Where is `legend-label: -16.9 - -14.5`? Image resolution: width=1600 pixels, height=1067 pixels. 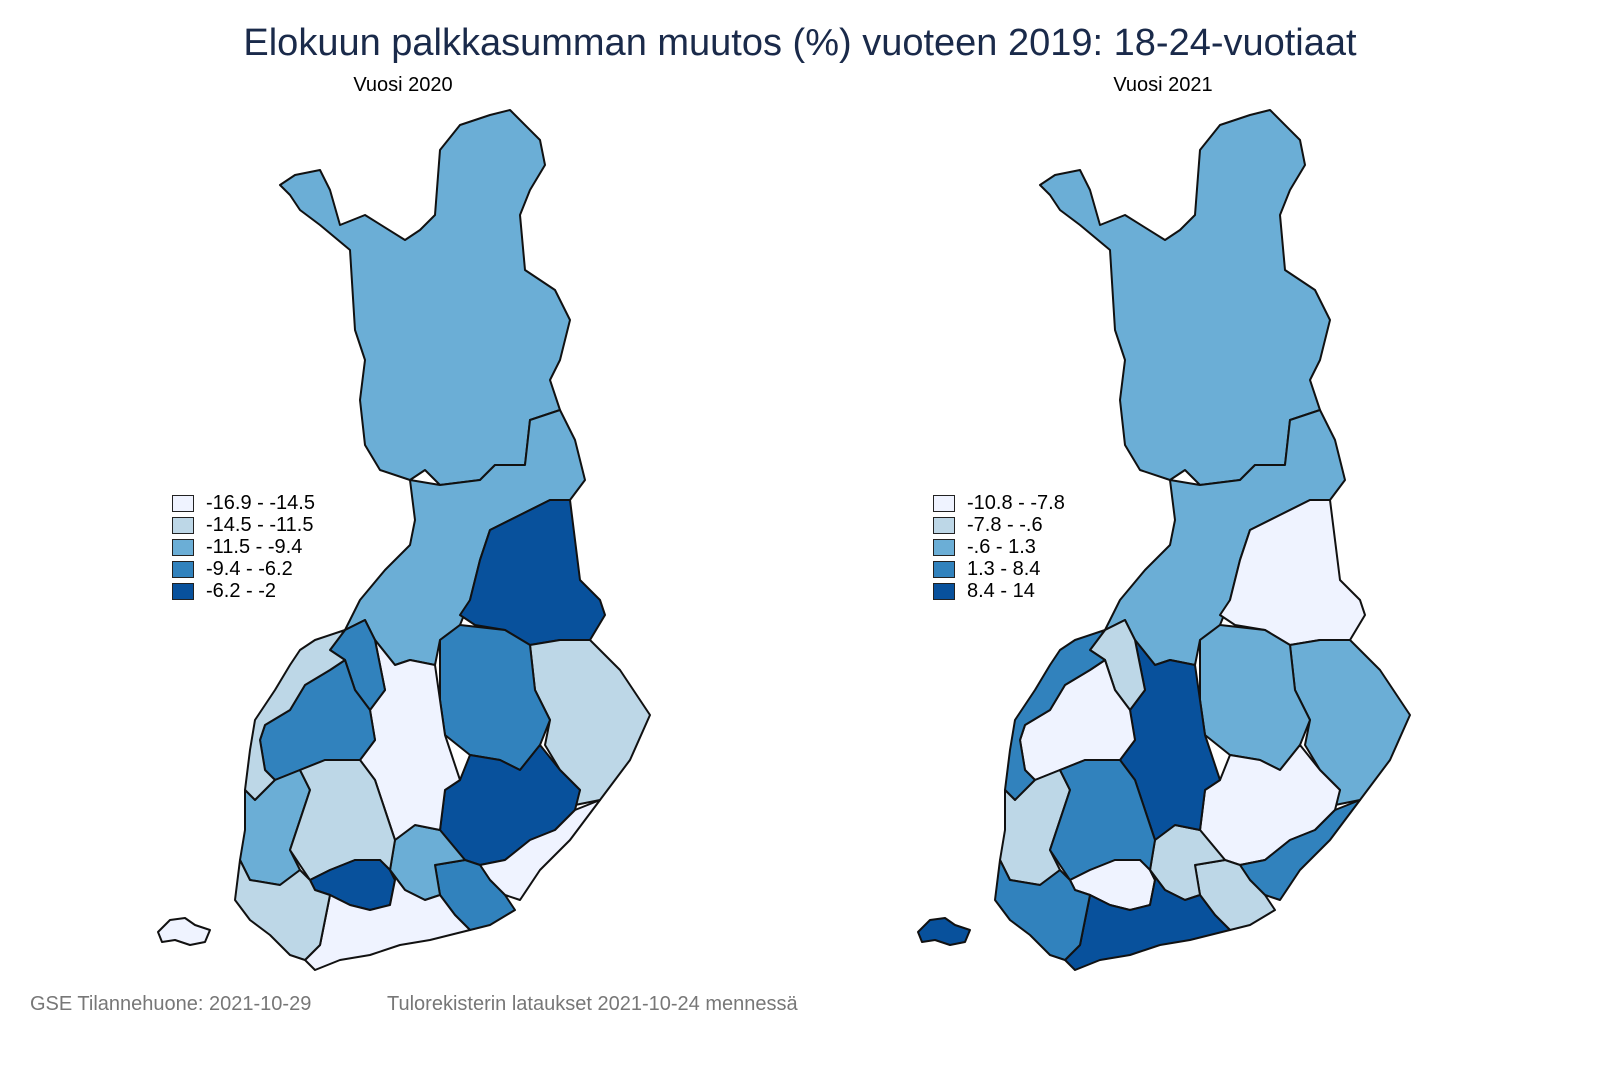
legend-label: -16.9 - -14.5 is located at coordinates (260, 502).